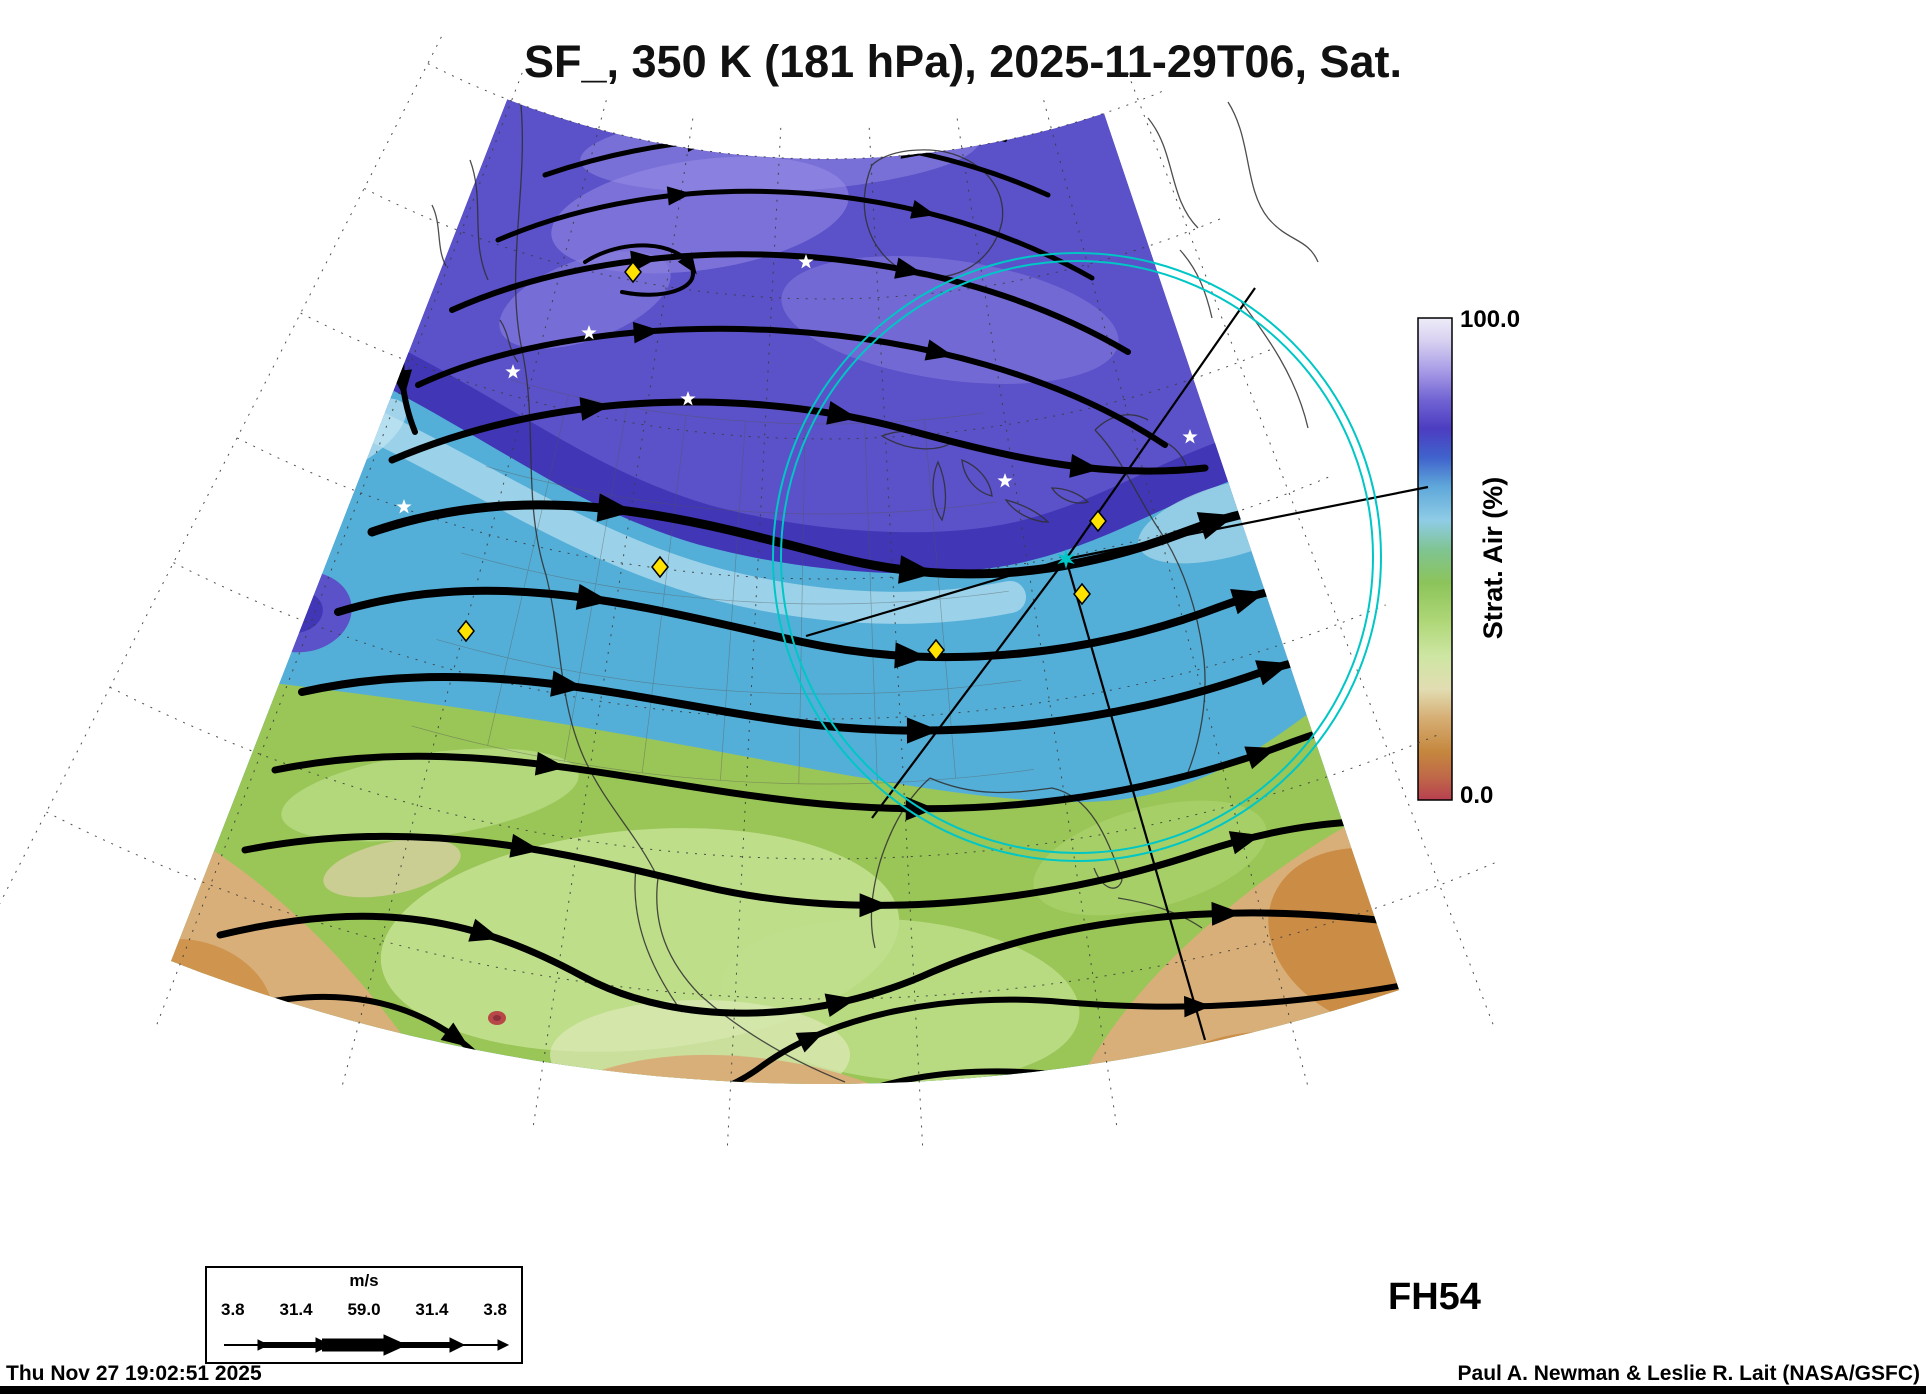  I want to click on range-circle, so click(1077, 557).